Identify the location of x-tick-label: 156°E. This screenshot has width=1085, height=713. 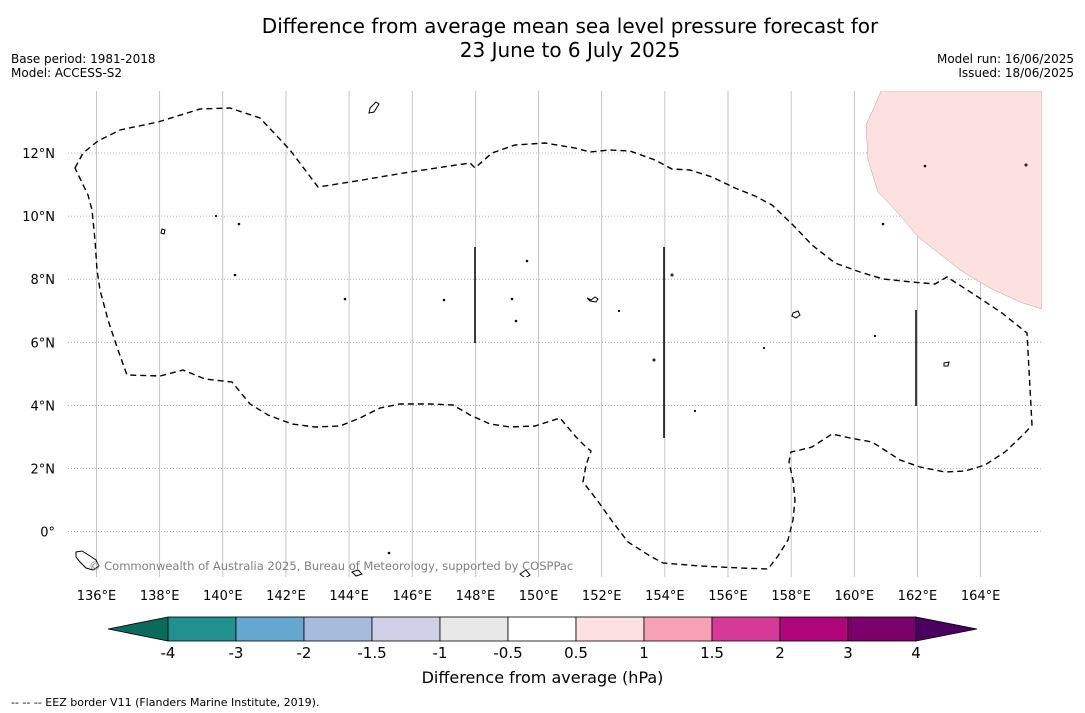
(728, 596).